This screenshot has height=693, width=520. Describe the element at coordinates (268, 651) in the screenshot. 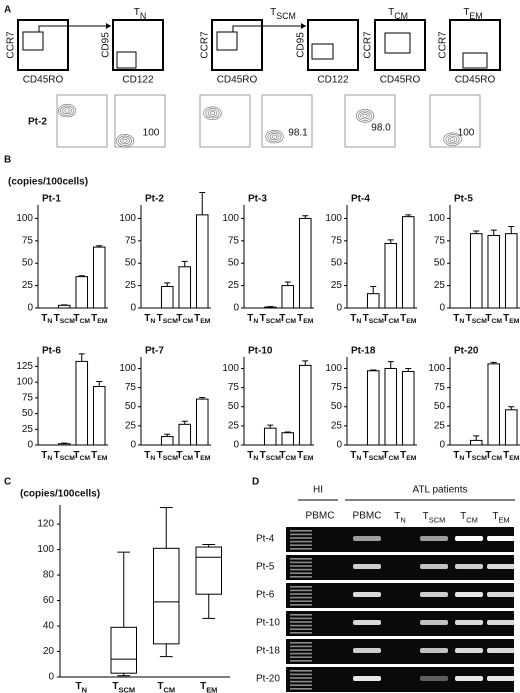

I see `row-label: Pt-18` at that location.